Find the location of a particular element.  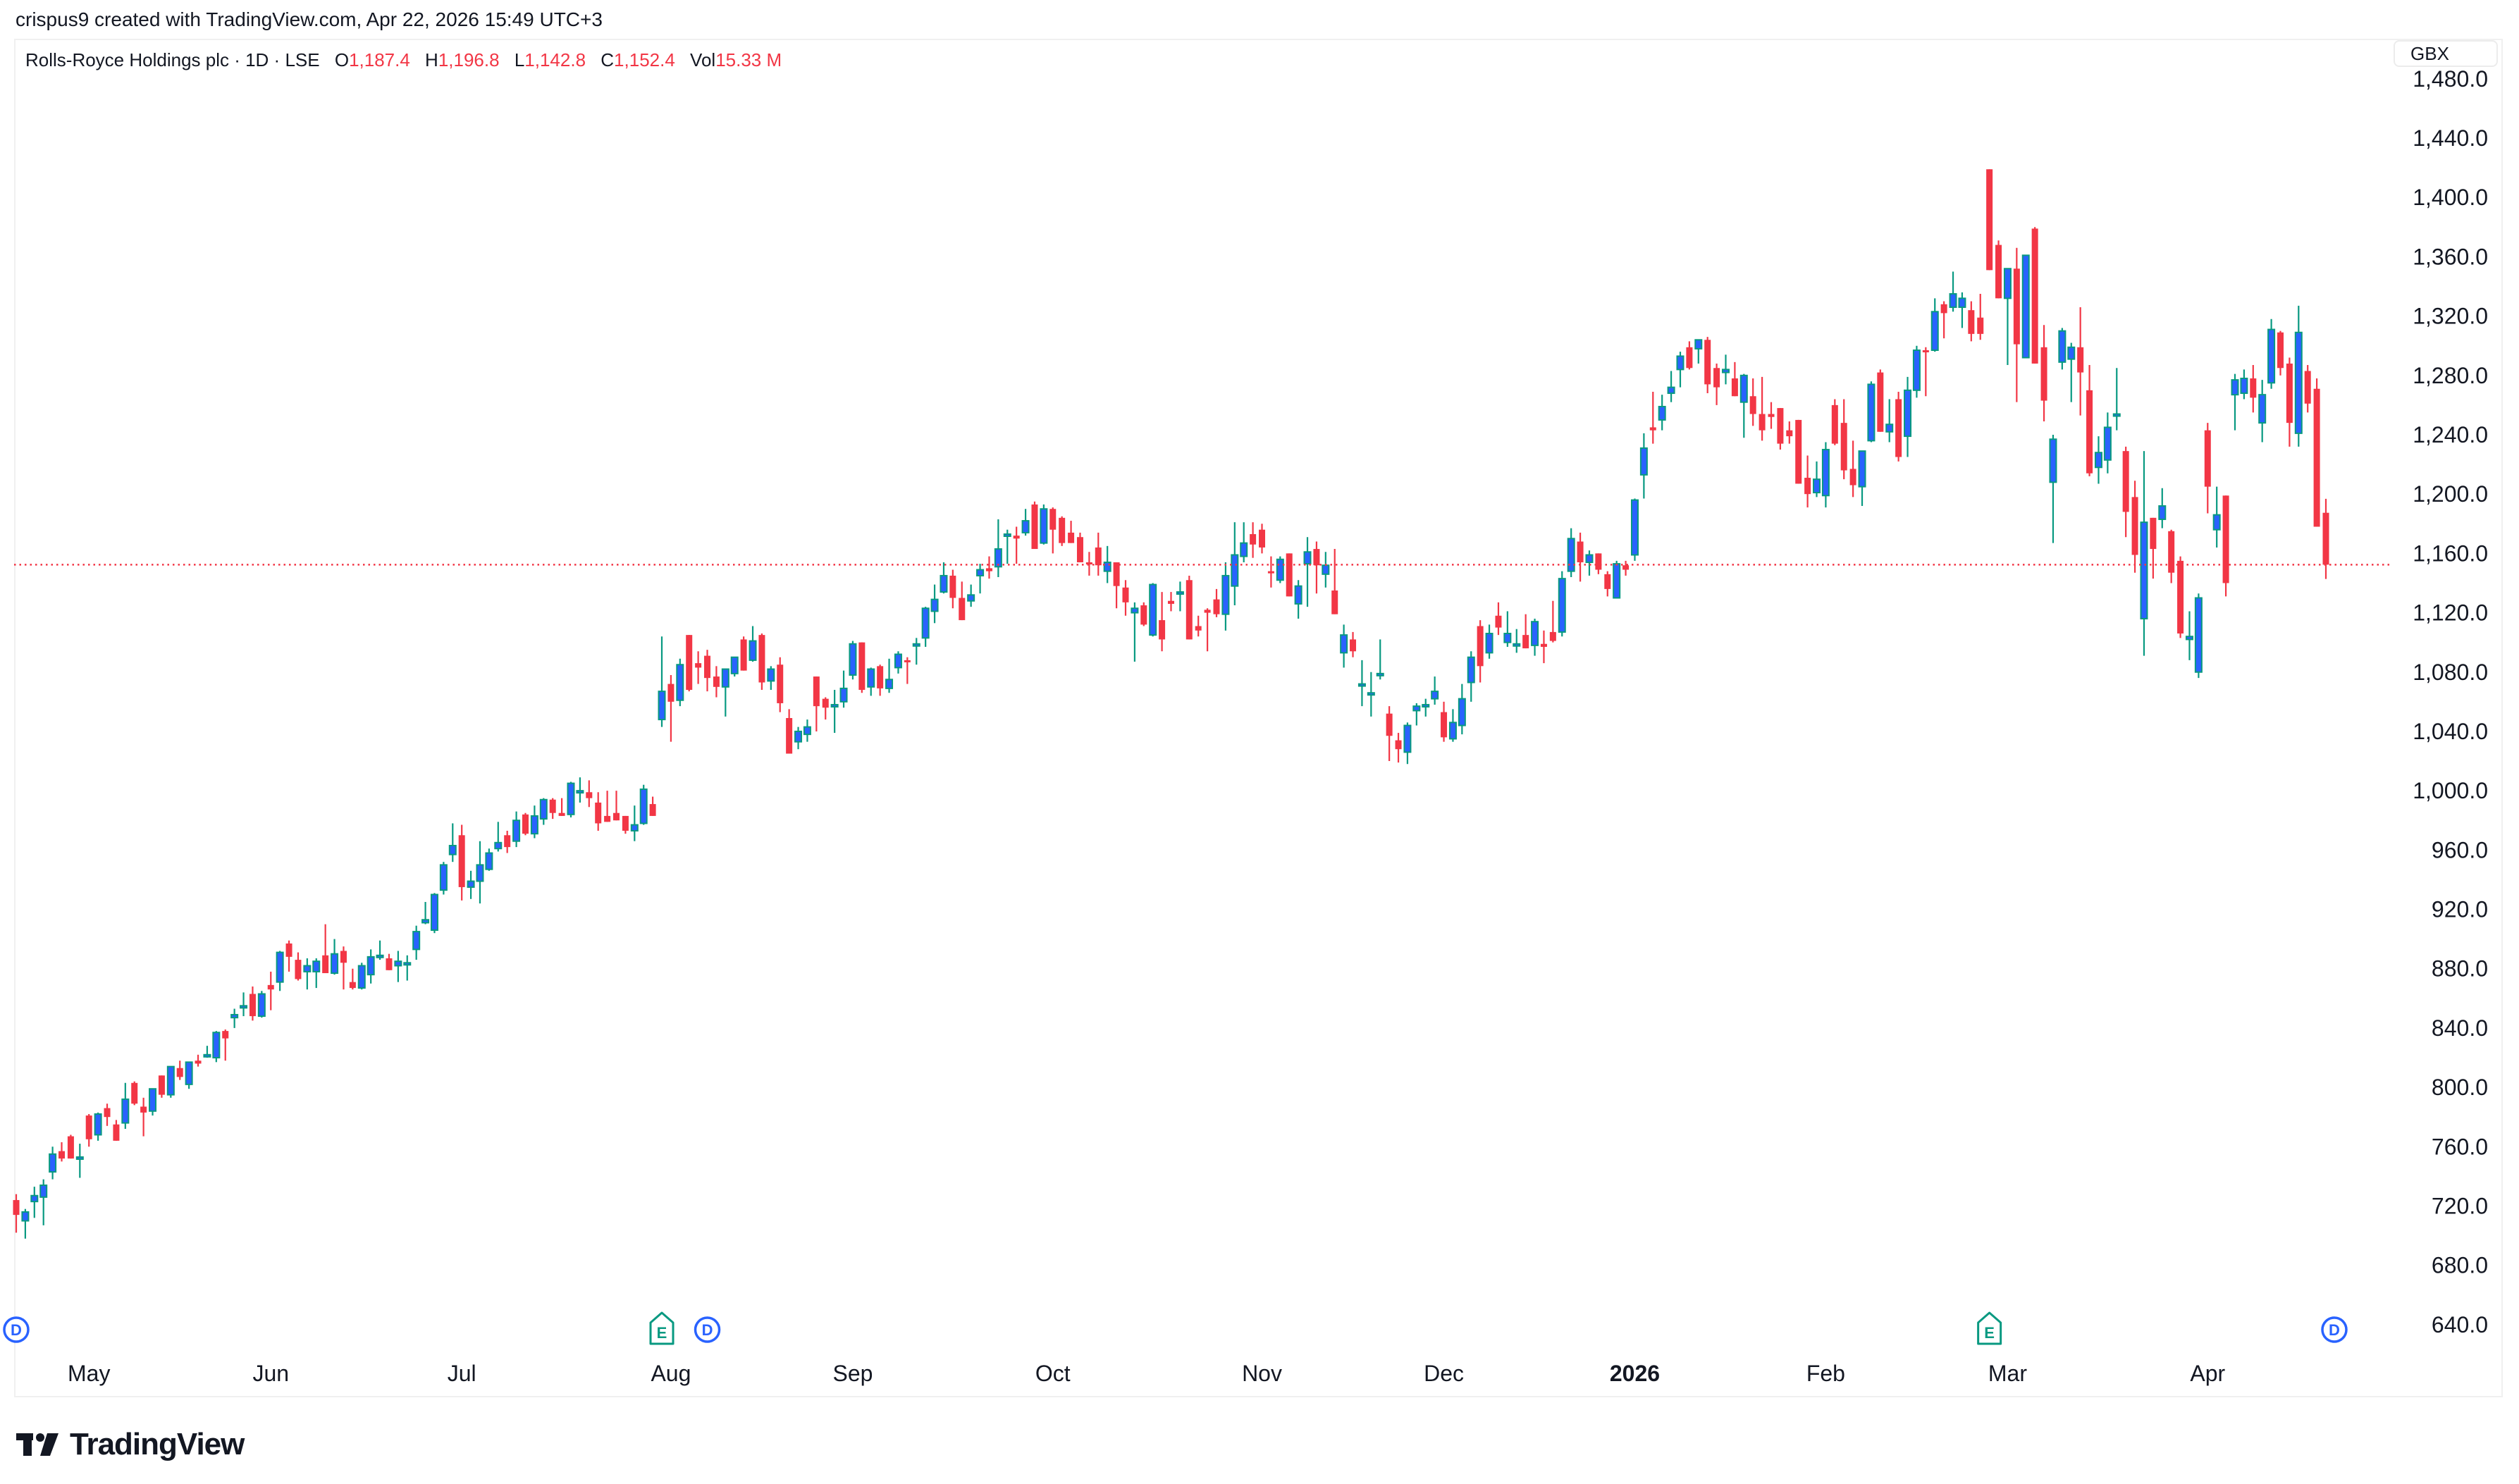

earnings-marker: E is located at coordinates (1989, 1328).